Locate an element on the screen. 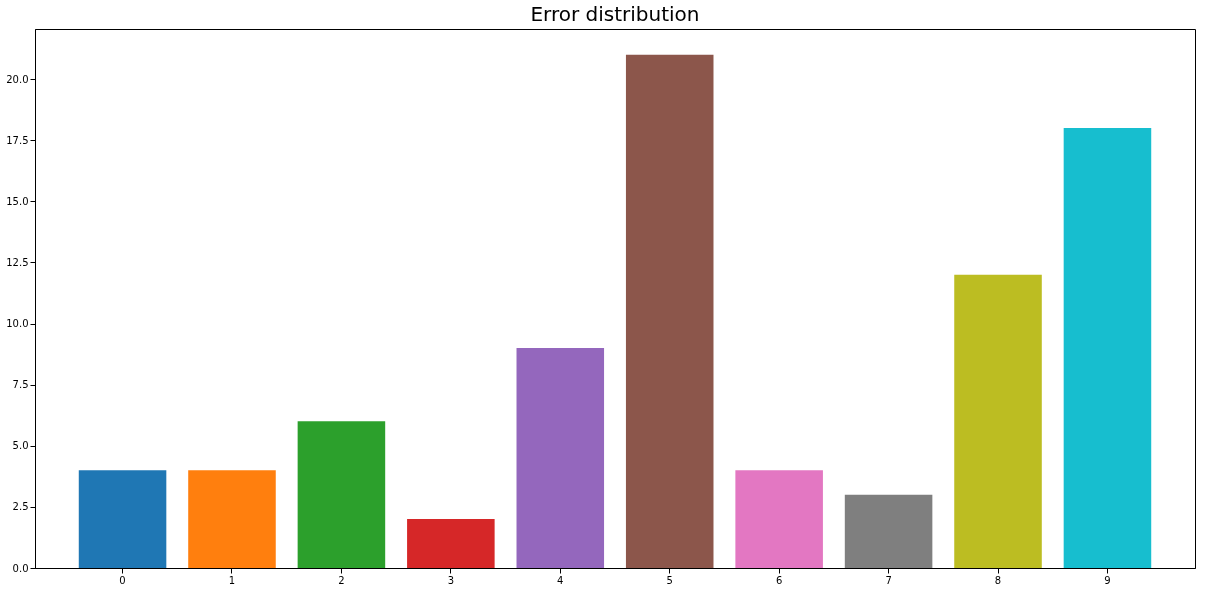 The height and width of the screenshot is (613, 1222). chart-title: Error distribution is located at coordinates (615, 14).